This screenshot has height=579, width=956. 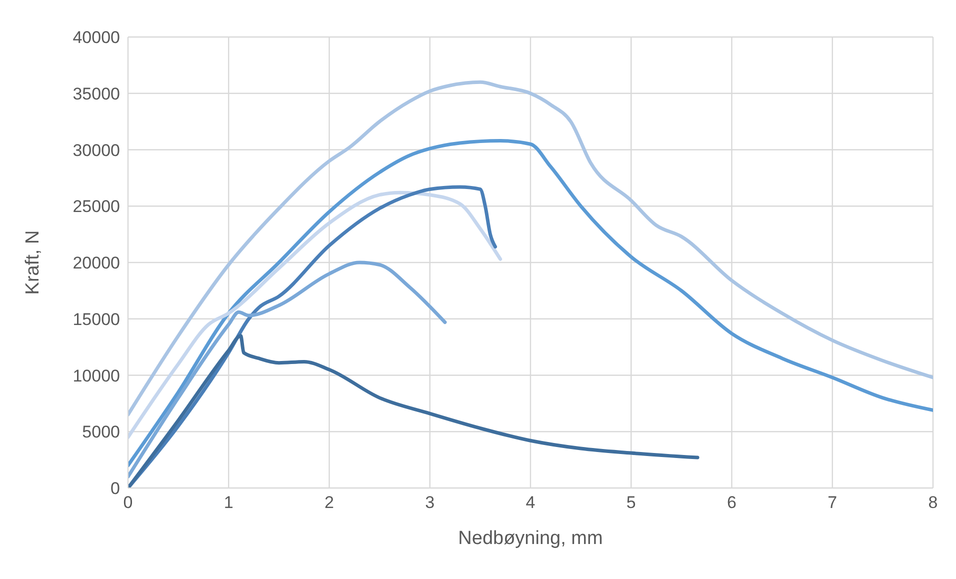 I want to click on x-tick-label: 2, so click(x=329, y=502).